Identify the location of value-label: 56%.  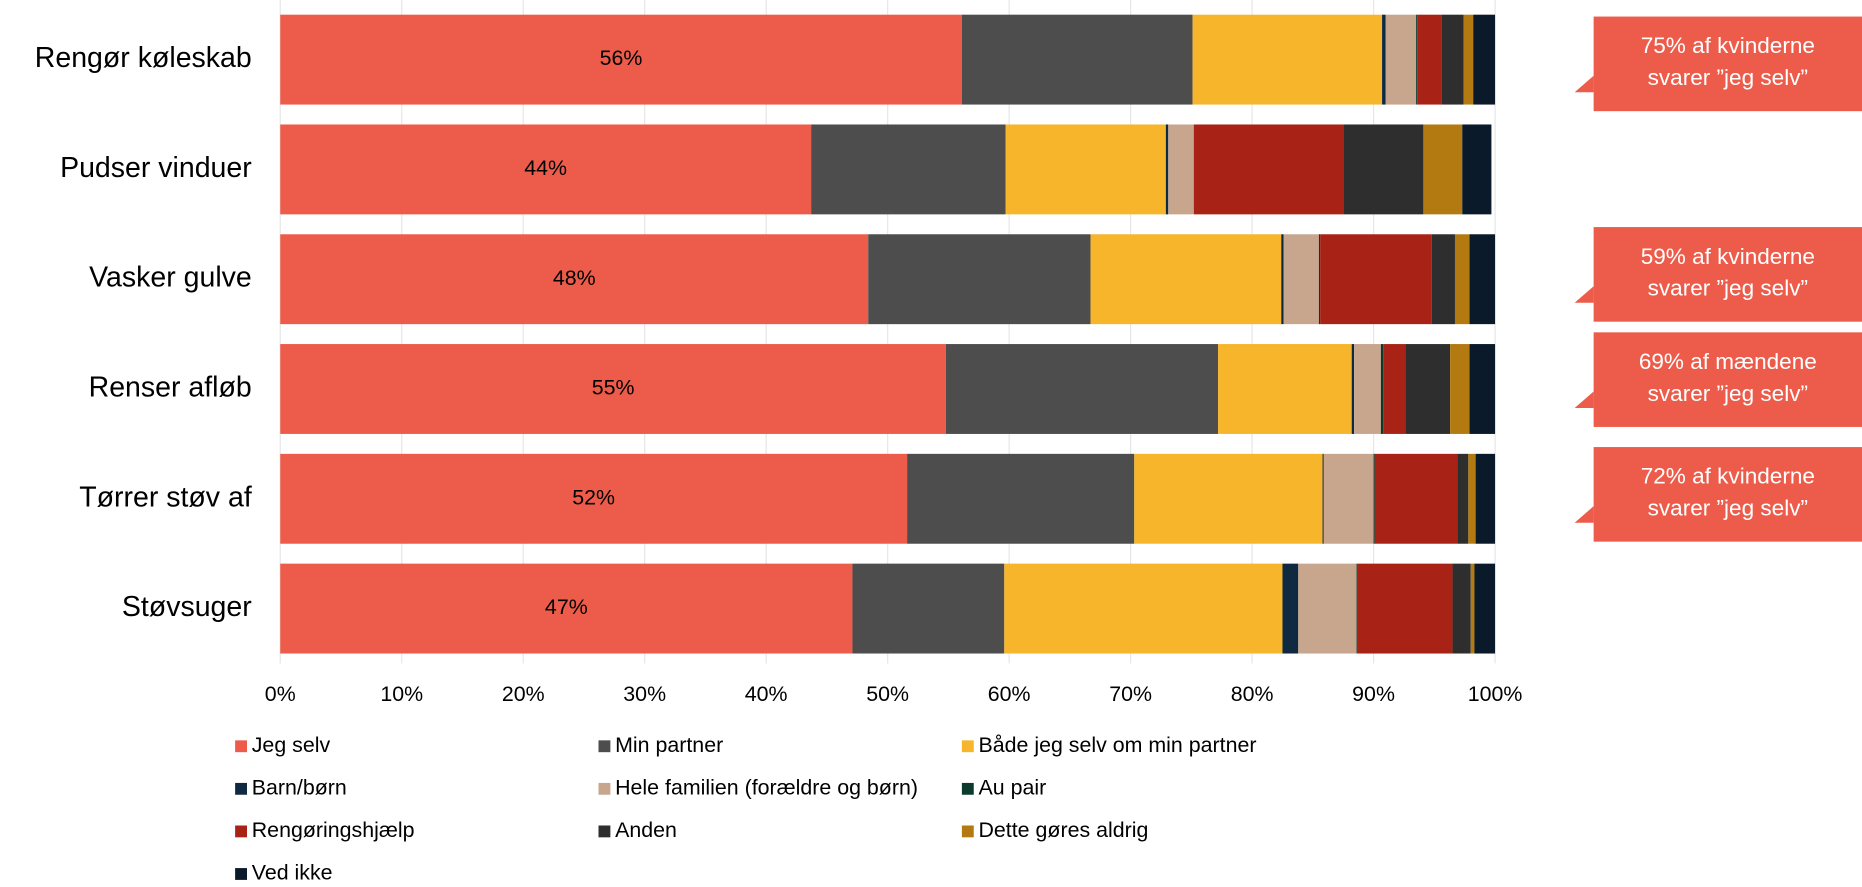
(621, 58).